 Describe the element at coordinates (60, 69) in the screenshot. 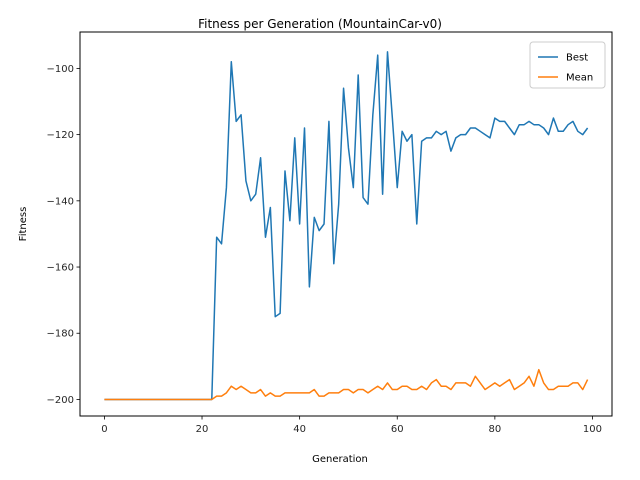

I see `y-tick-label: −100` at that location.